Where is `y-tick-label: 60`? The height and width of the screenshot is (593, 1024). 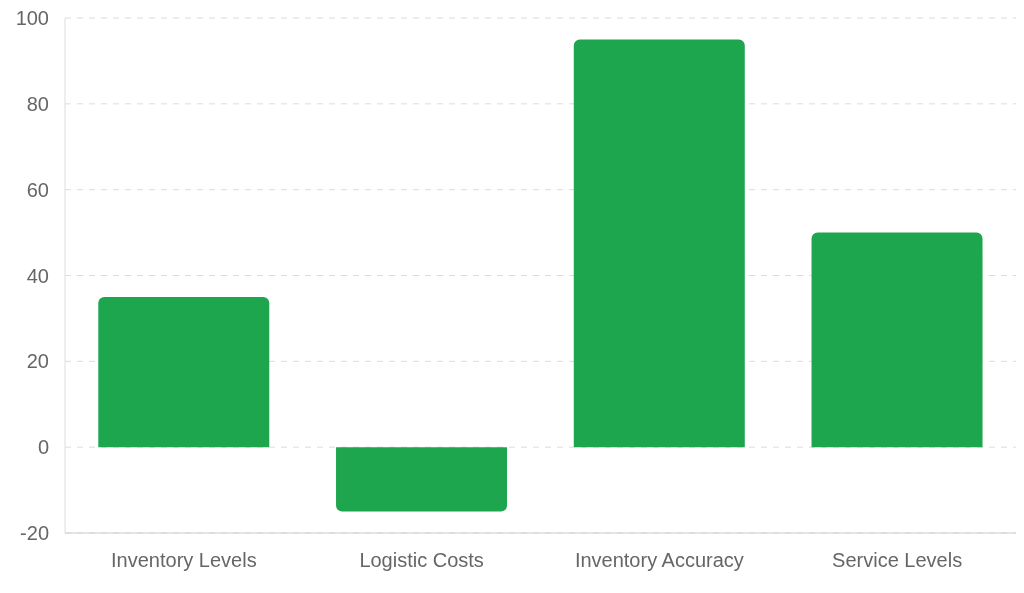 y-tick-label: 60 is located at coordinates (37, 189).